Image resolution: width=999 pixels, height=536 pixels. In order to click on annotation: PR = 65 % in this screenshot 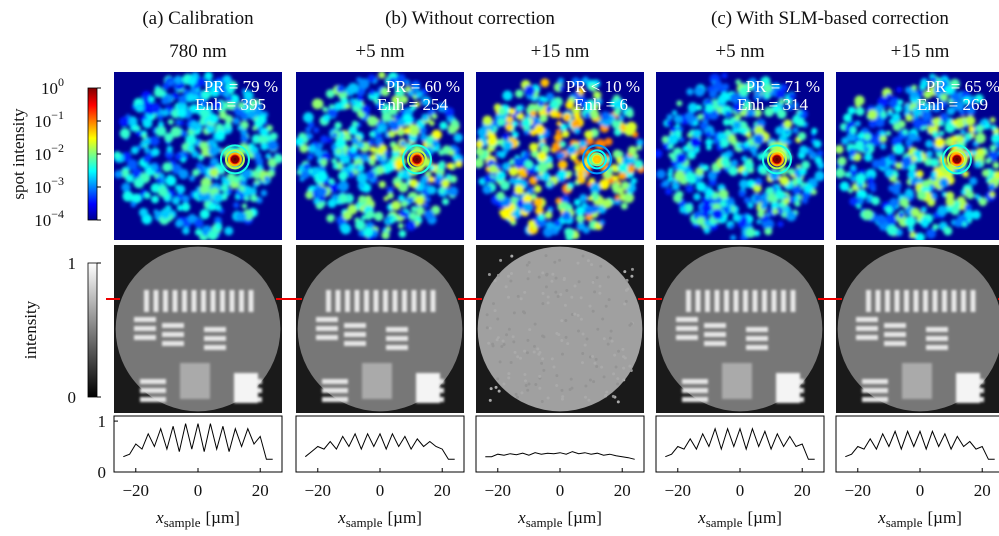, I will do `click(962, 86)`.